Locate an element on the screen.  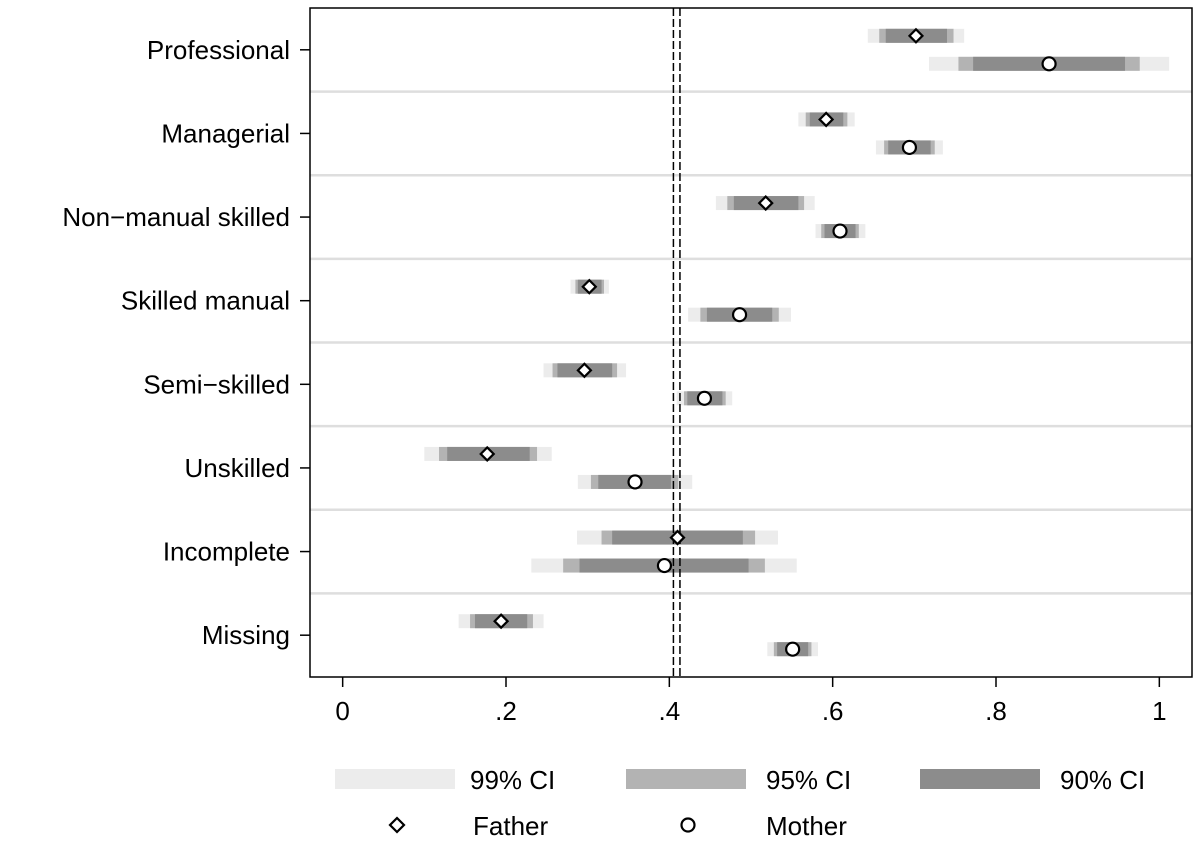
x-tick-label: 1 is located at coordinates (1159, 711).